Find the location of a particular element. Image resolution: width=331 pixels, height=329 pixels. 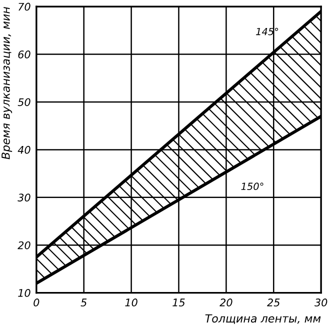

x-tick-label: 0 is located at coordinates (37, 302).